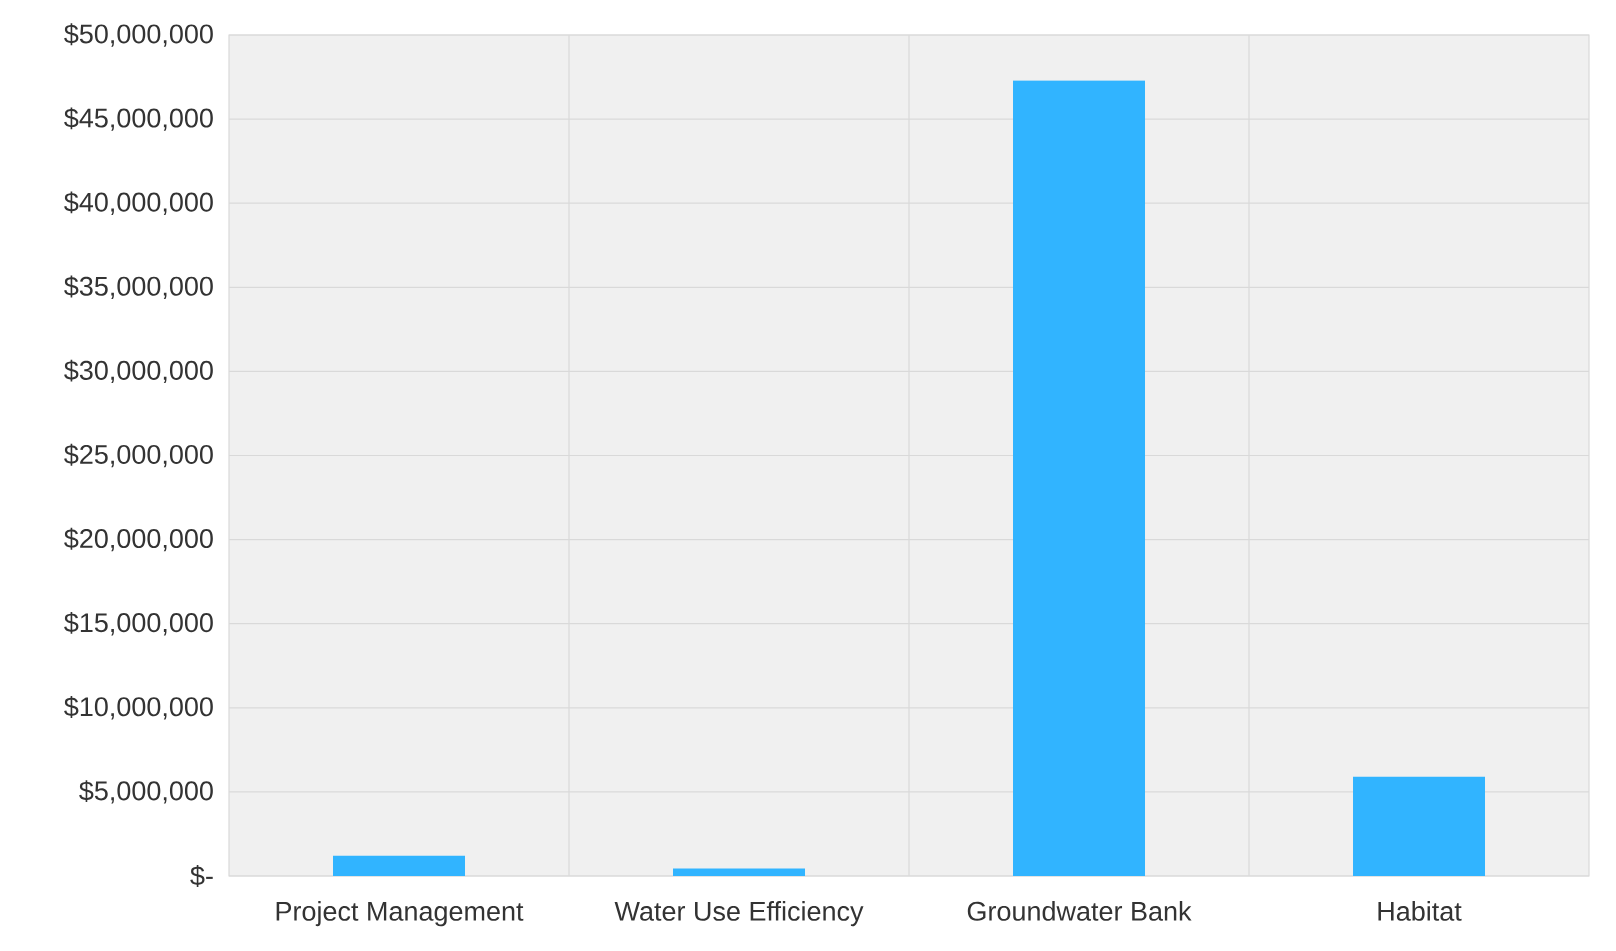 This screenshot has width=1616, height=951. Describe the element at coordinates (739, 914) in the screenshot. I see `x-tick-label: Water Use Efficiency` at that location.